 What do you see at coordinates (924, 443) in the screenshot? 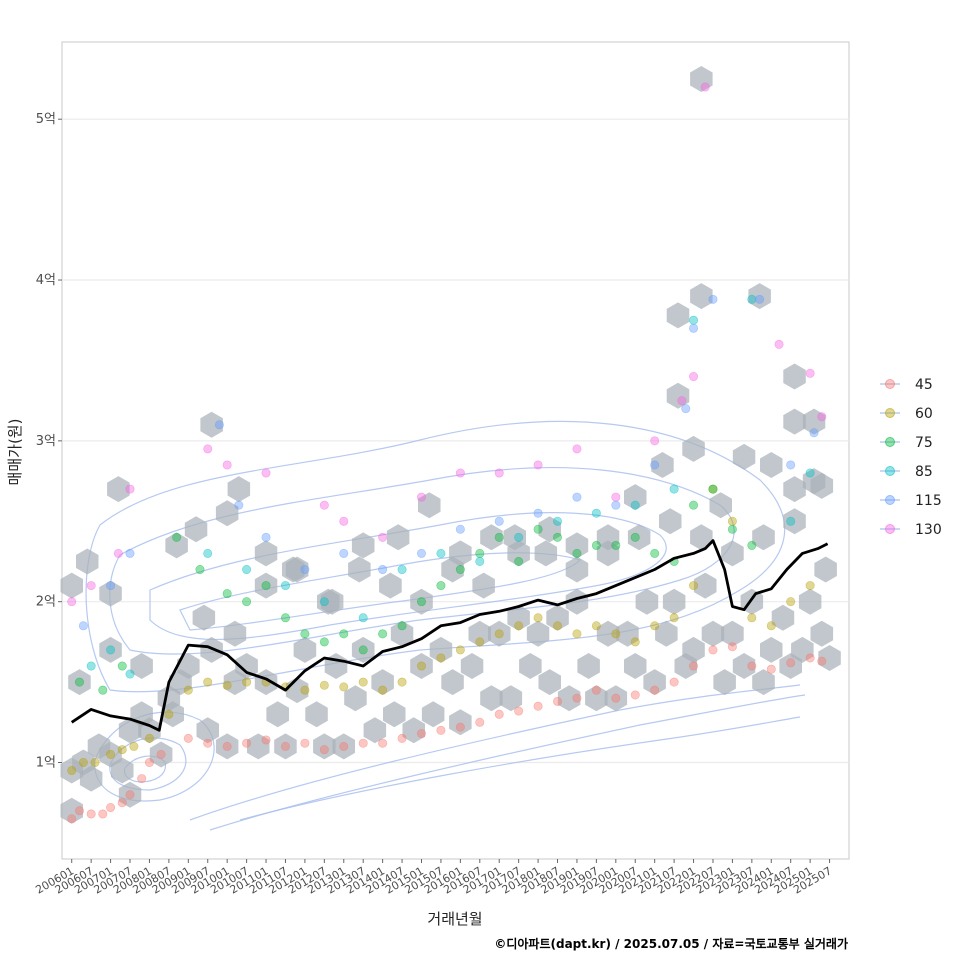
I see `legend-label: 75` at bounding box center [924, 443].